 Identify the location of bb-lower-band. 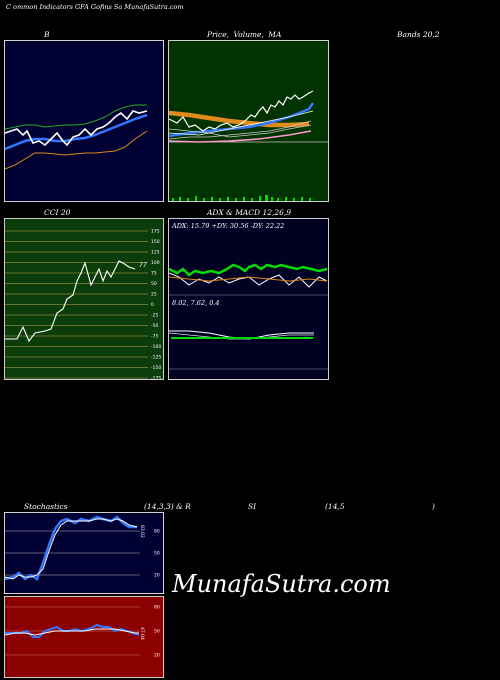
(76, 150).